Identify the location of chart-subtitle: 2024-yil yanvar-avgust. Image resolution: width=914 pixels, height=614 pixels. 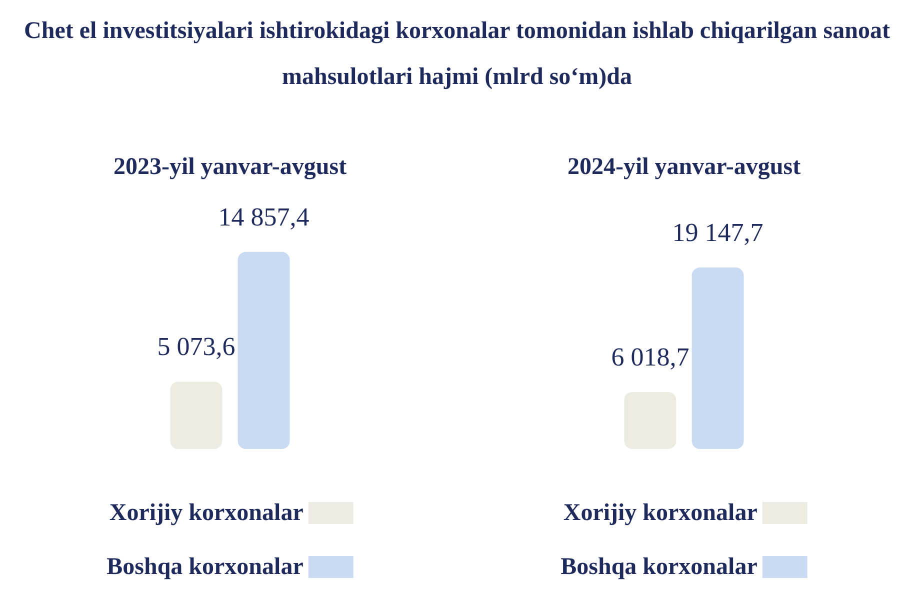
(684, 167).